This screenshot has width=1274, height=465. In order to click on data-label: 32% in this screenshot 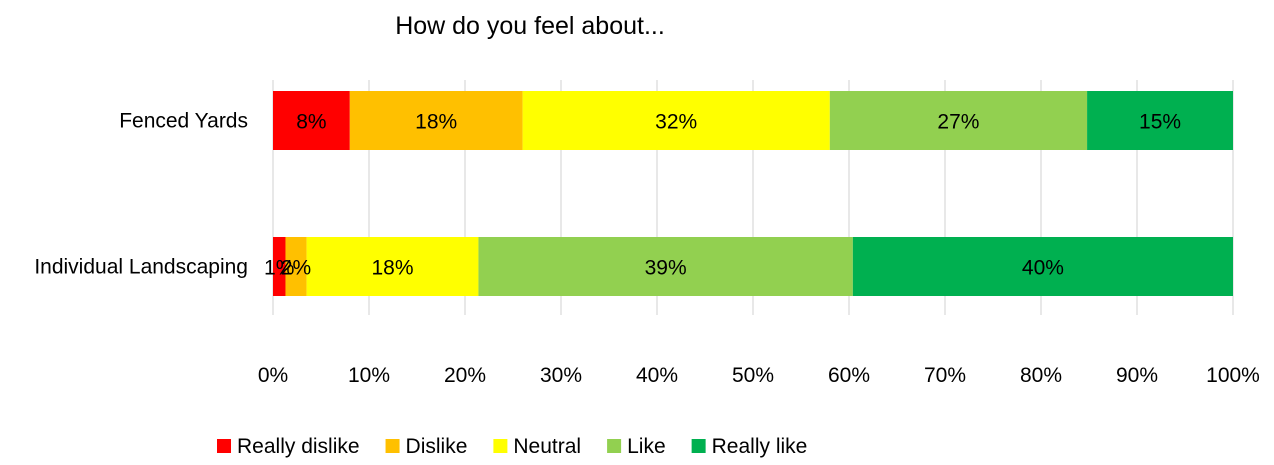, I will do `click(676, 122)`.